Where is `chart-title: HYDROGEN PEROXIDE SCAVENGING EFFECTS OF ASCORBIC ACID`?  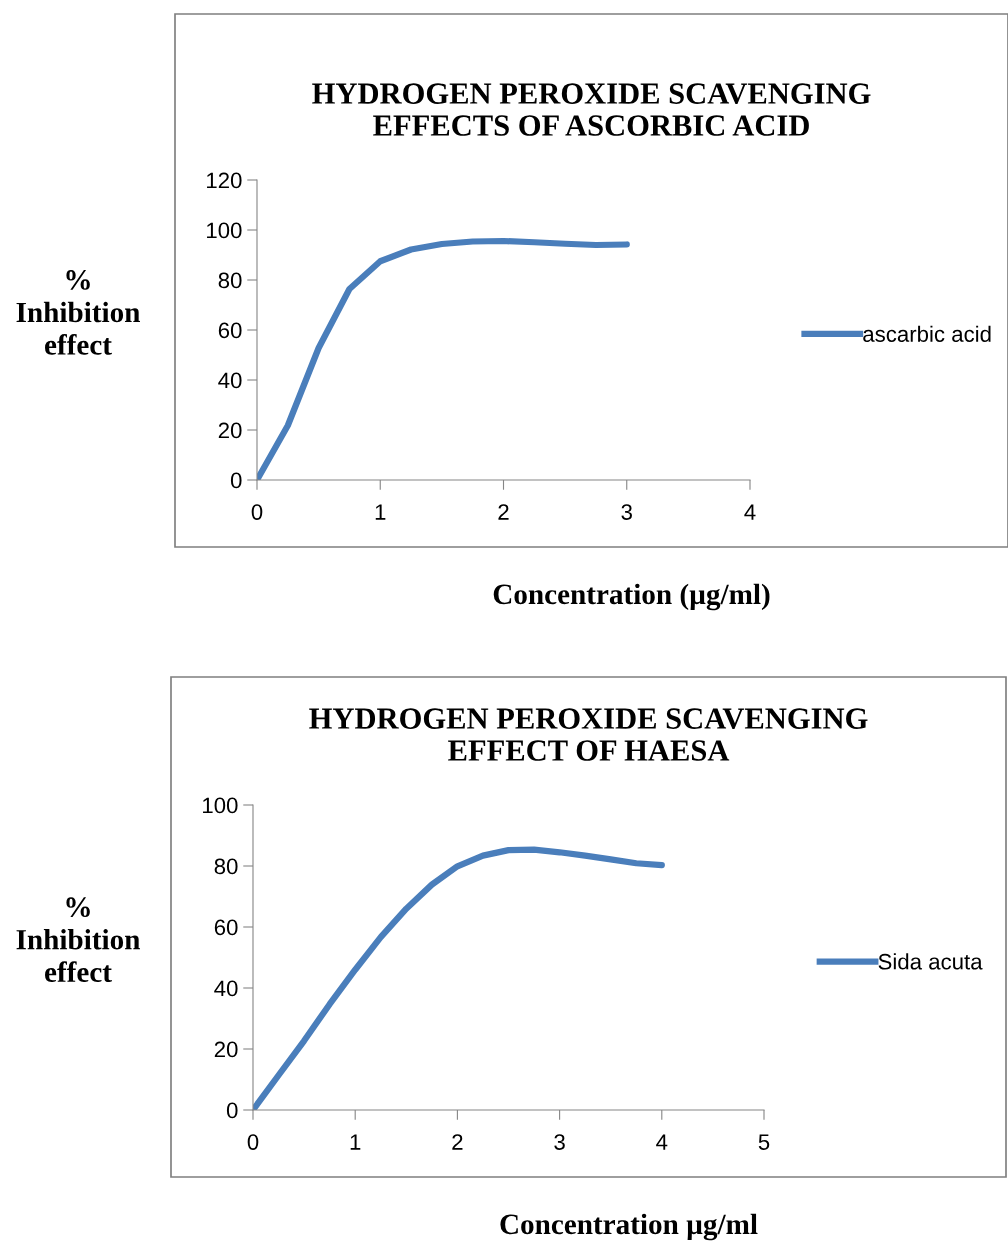
chart-title: HYDROGEN PEROXIDE SCAVENGING EFFECTS OF ASCORBIC ACID is located at coordinates (591, 109).